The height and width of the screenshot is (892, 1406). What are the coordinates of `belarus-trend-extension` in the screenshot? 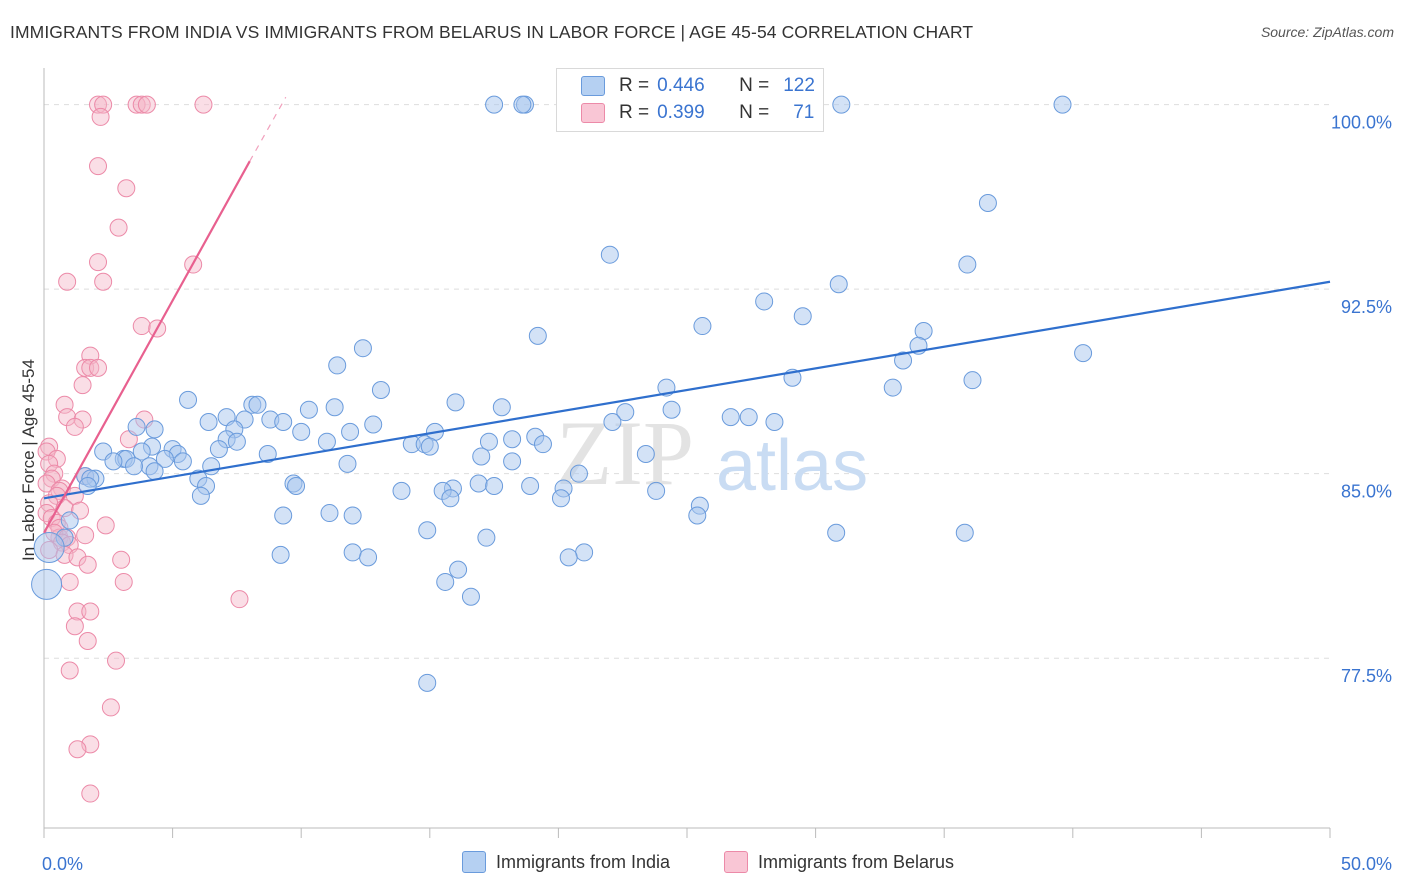 It's located at (268, 129).